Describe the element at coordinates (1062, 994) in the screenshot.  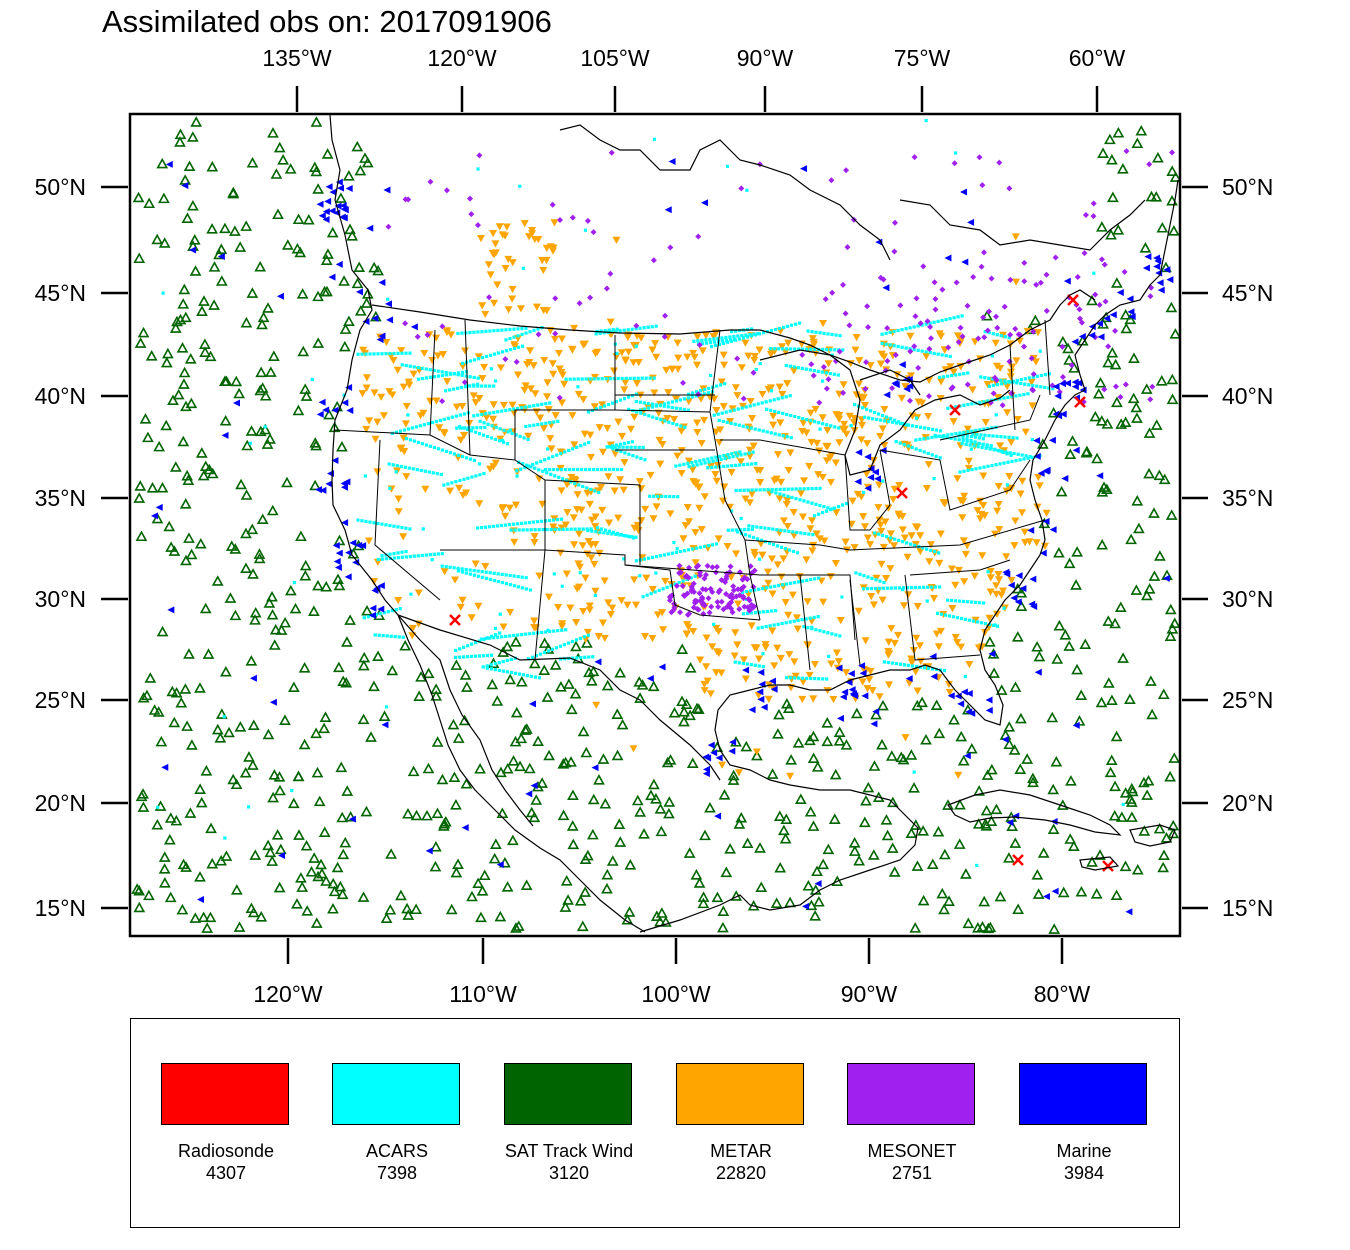
I see `bottom-lon-label: 80°W` at that location.